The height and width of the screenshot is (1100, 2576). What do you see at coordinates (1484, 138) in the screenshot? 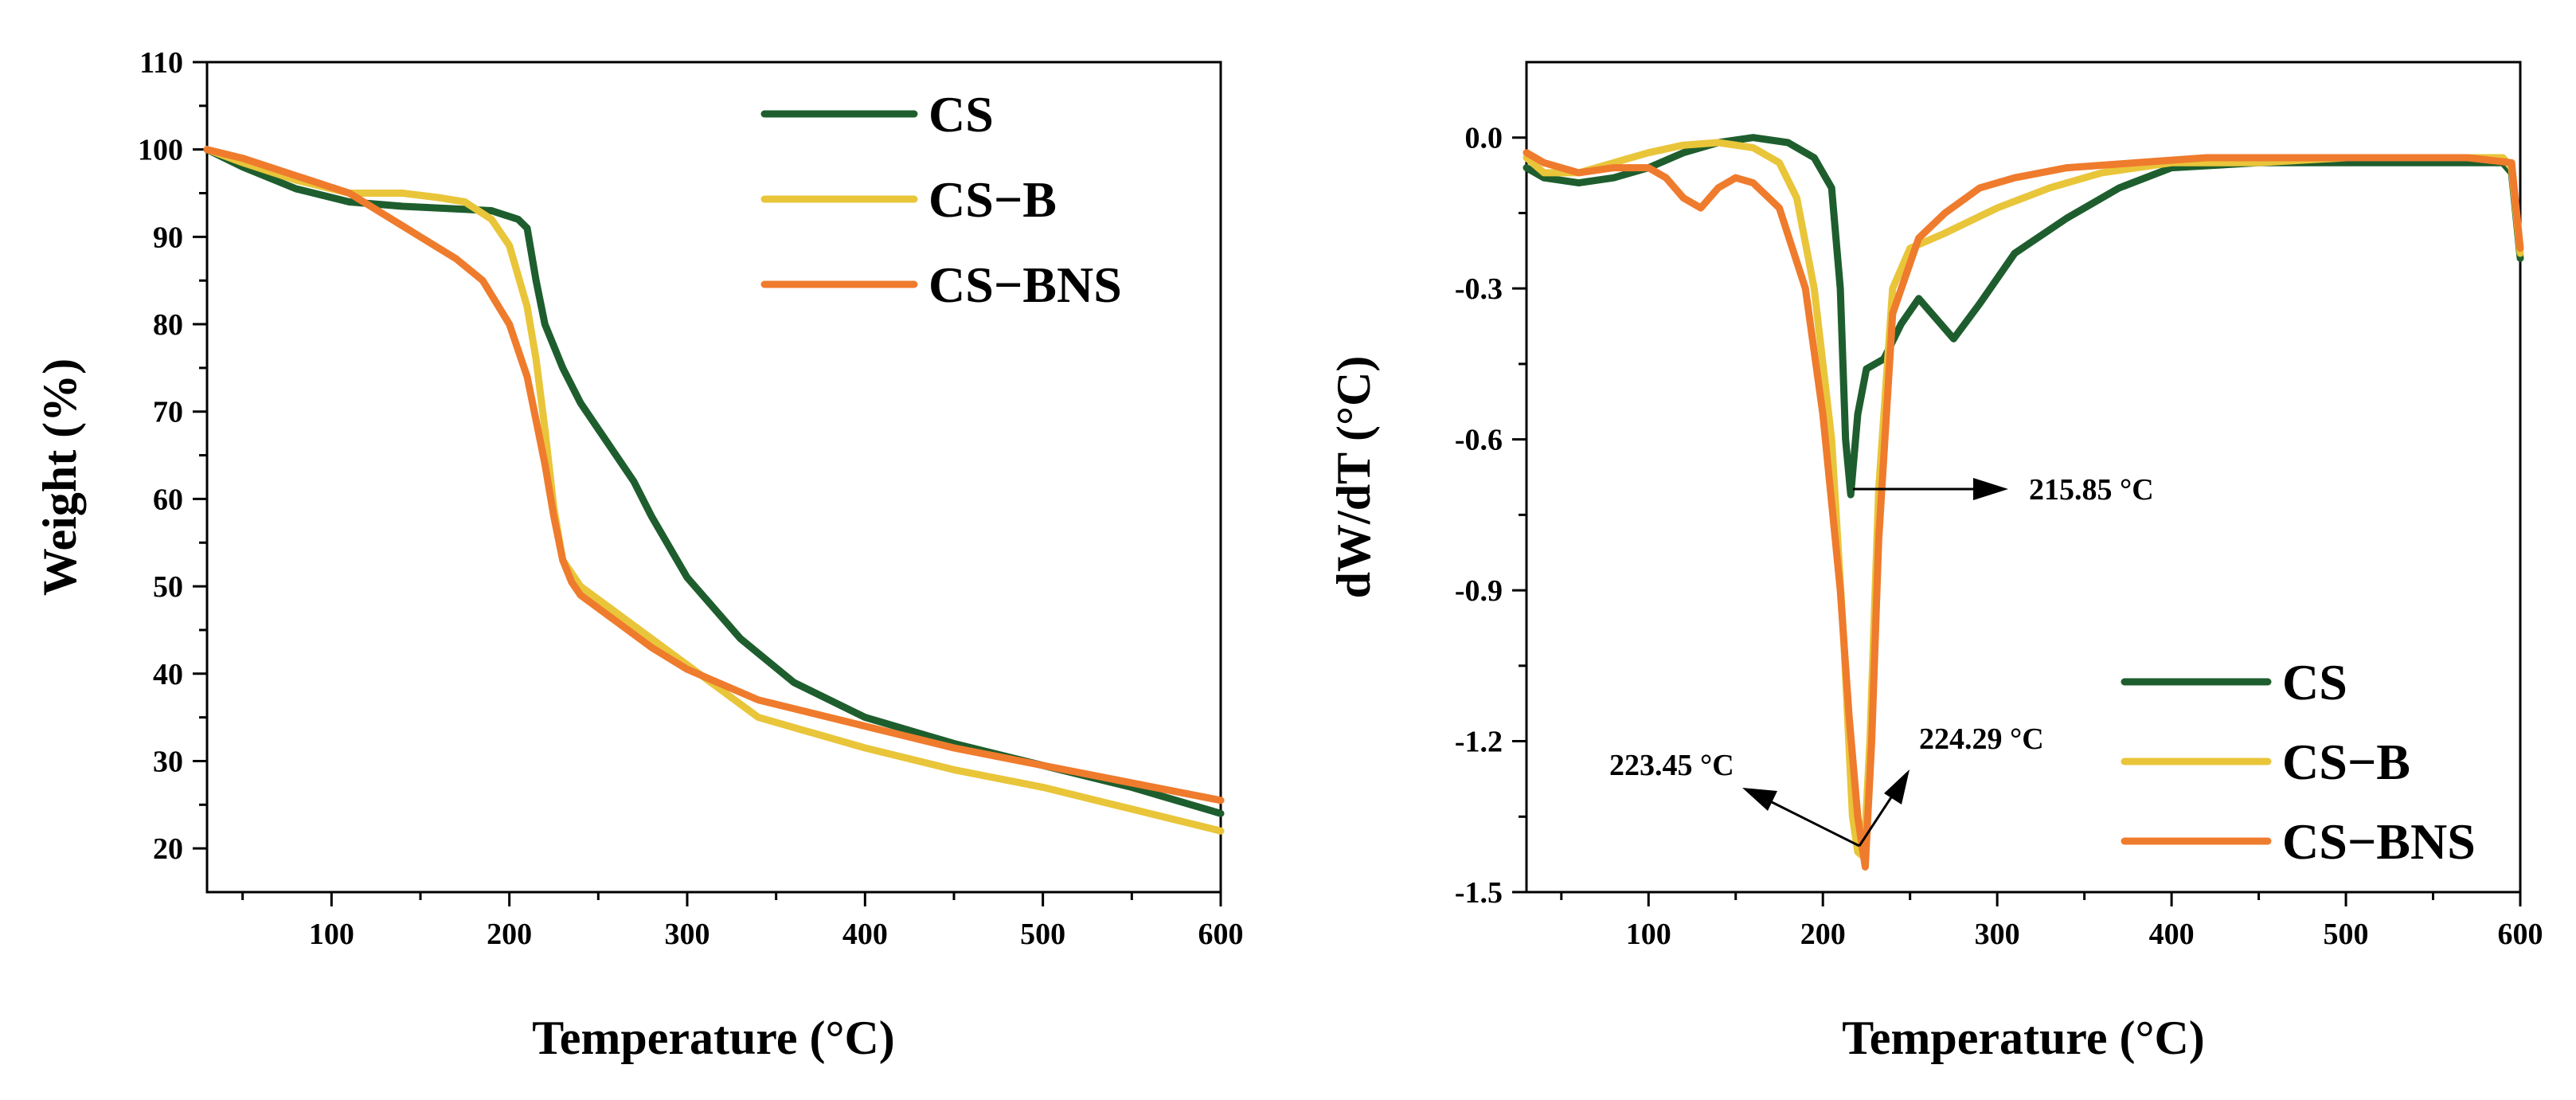
I see `right-ytick-label-5: 0.0` at bounding box center [1484, 138].